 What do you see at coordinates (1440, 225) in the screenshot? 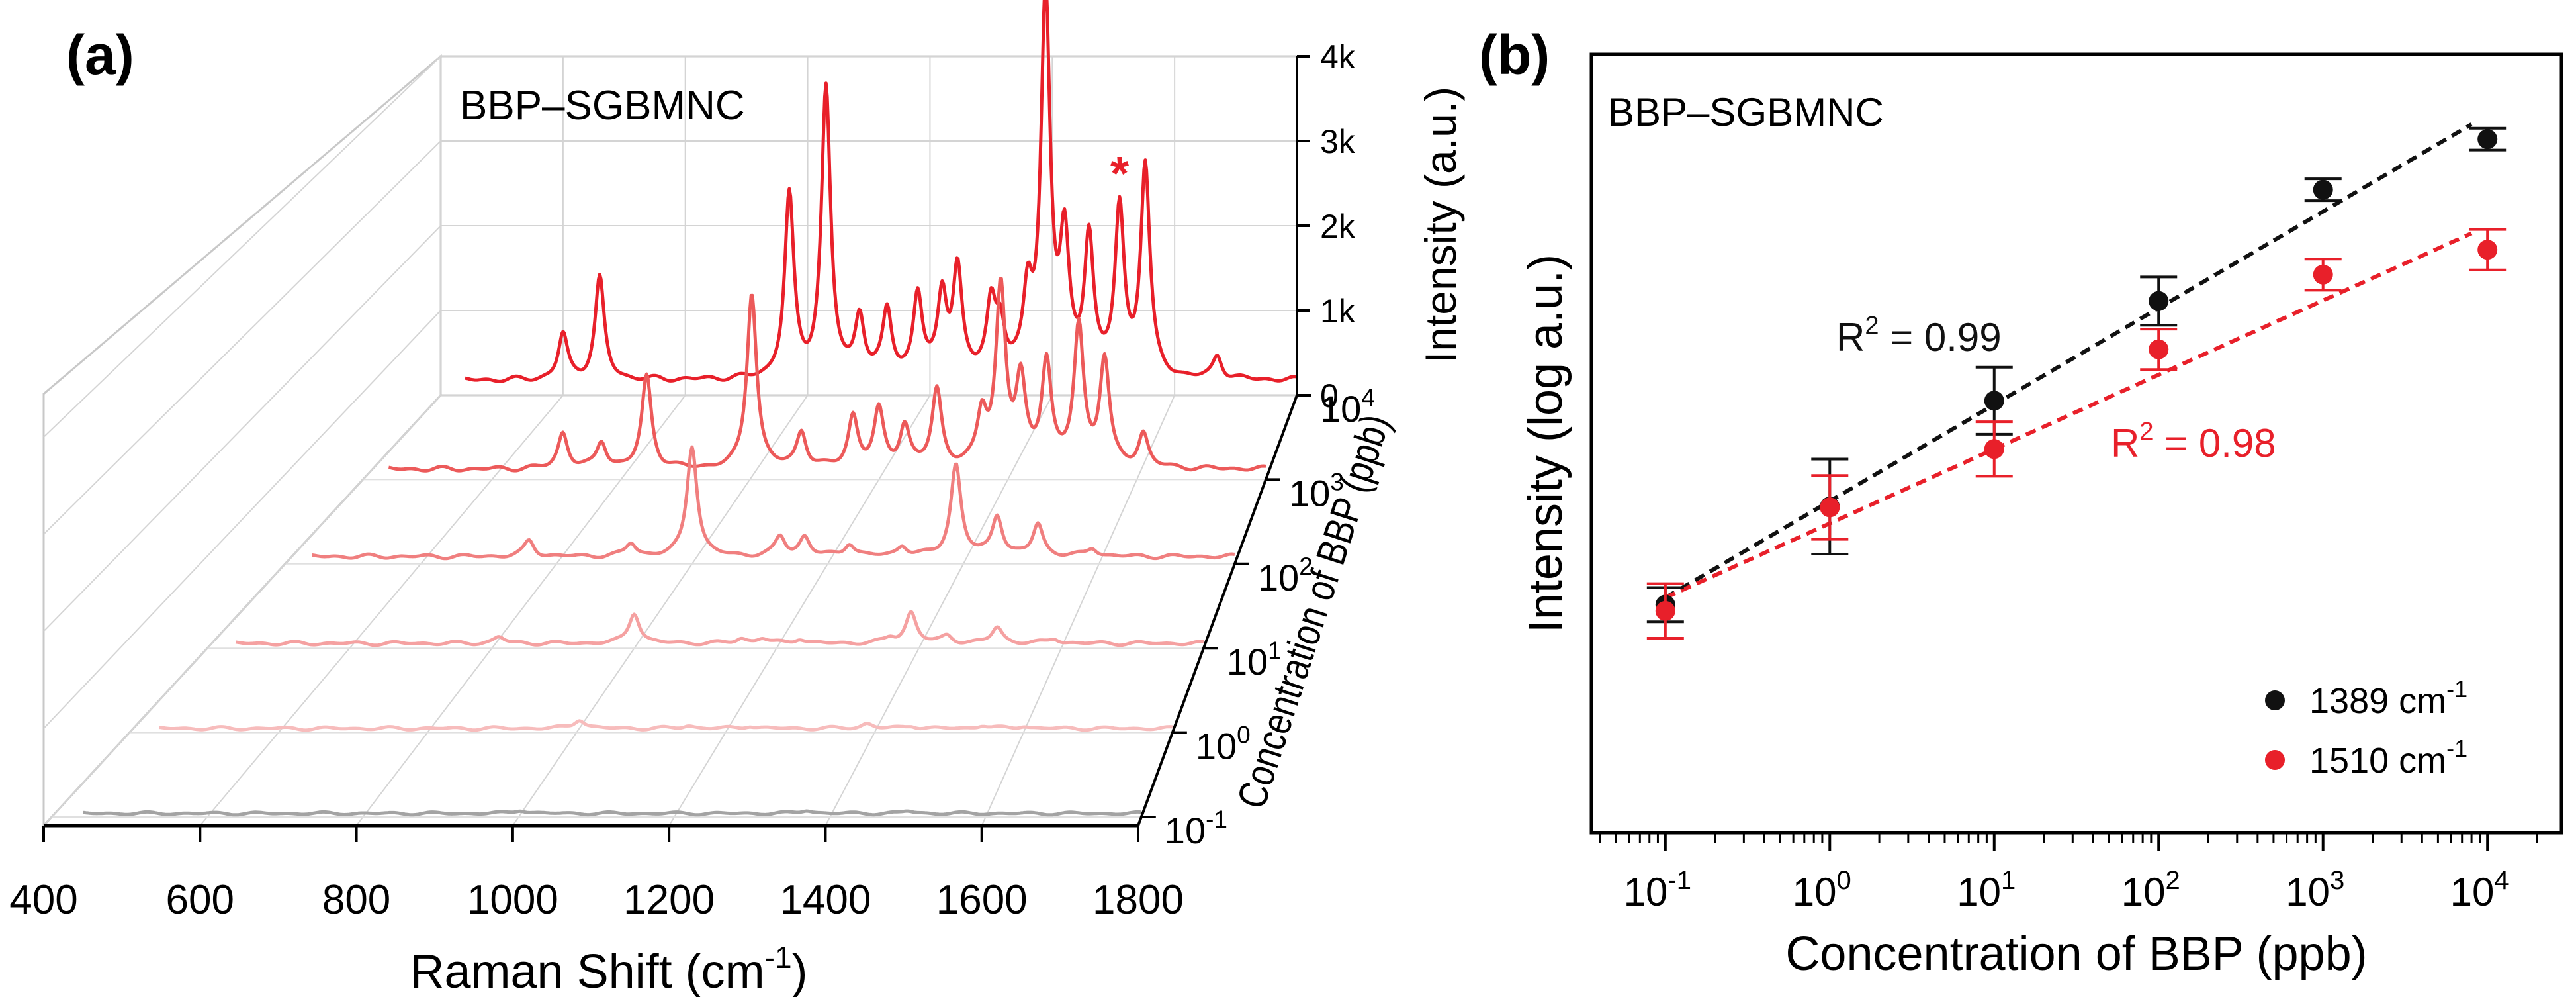
I see `panel-a-y-axis-label: Intensity (a.u.)` at bounding box center [1440, 225].